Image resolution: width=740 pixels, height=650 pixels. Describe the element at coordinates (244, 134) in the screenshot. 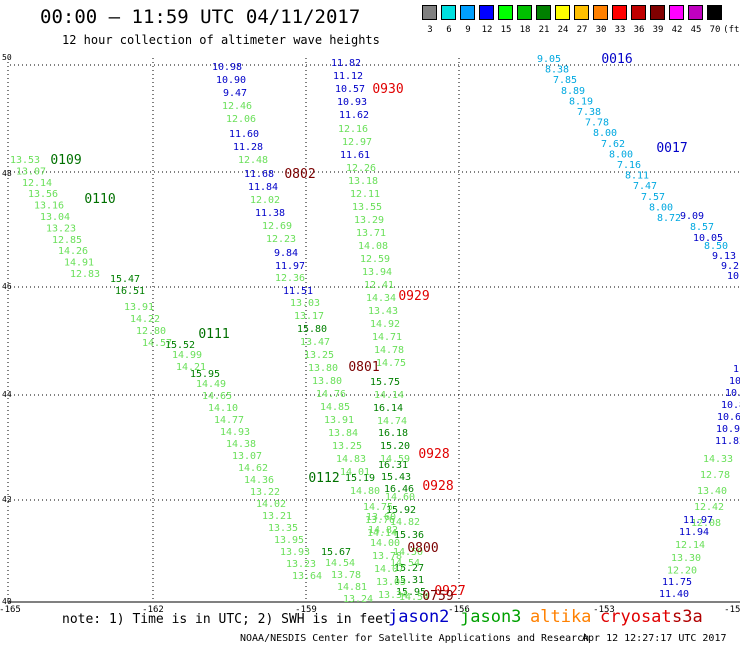

I see `wave-height-value: 11.60` at that location.